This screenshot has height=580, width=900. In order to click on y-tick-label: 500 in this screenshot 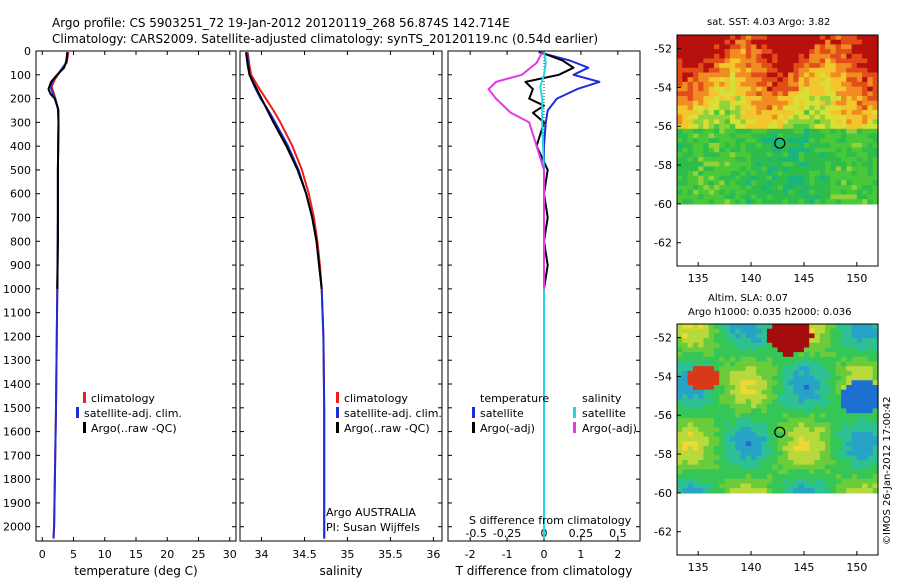, I will do `click(20, 170)`.